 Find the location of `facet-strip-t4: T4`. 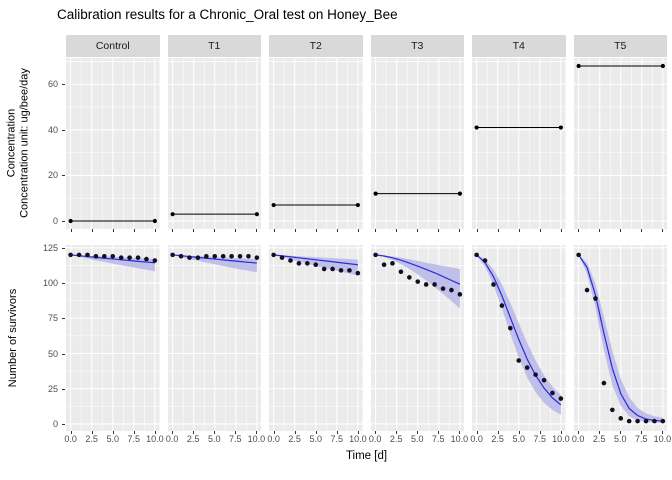

facet-strip-t4: T4 is located at coordinates (519, 46).